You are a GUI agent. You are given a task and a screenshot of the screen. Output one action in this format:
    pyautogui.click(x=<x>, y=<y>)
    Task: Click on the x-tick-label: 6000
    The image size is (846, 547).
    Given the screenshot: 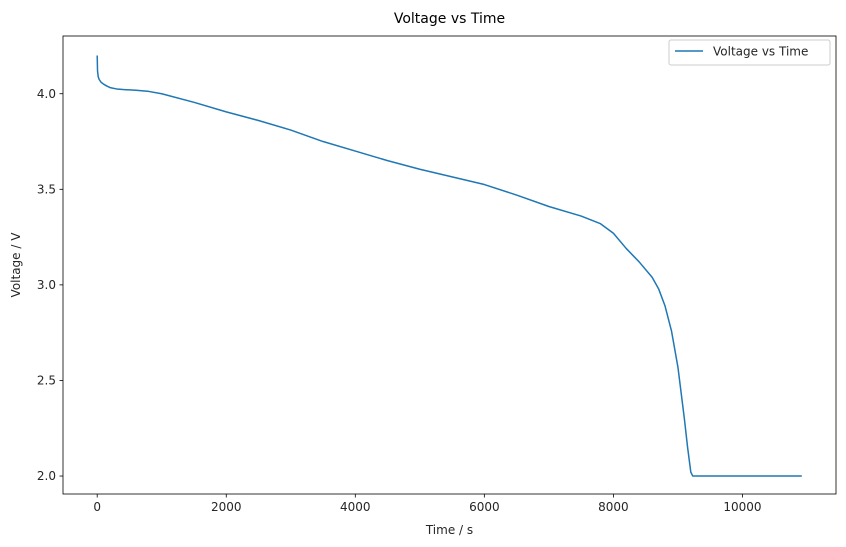 What is the action you would take?
    pyautogui.click(x=484, y=507)
    